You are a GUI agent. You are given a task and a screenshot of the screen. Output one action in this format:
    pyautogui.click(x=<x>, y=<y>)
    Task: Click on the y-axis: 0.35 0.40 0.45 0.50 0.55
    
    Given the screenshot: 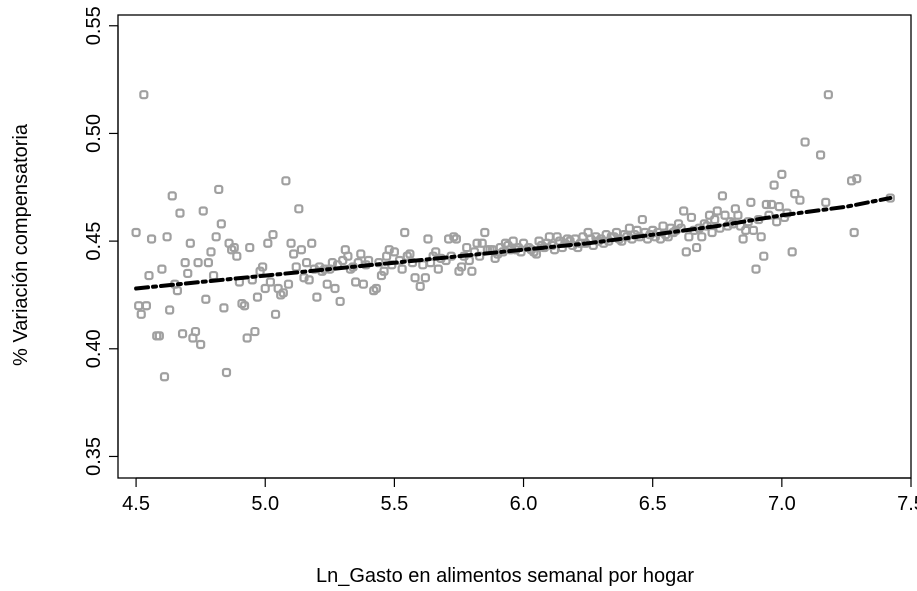 What is the action you would take?
    pyautogui.click(x=101, y=241)
    